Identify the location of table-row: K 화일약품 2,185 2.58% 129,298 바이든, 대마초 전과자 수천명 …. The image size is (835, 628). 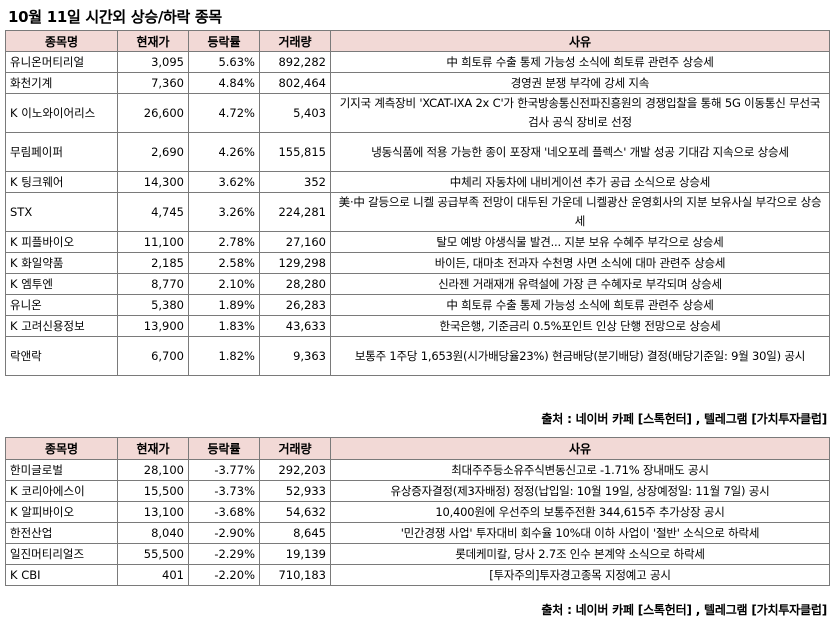
(417, 263).